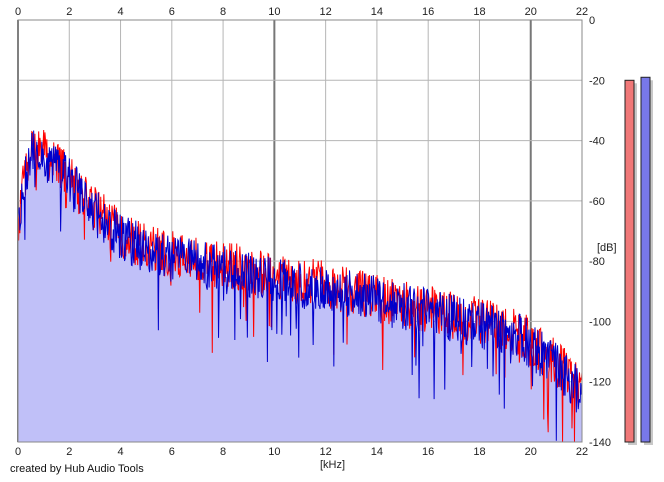 The height and width of the screenshot is (482, 664). I want to click on x-tick-top-2: 2, so click(69, 12).